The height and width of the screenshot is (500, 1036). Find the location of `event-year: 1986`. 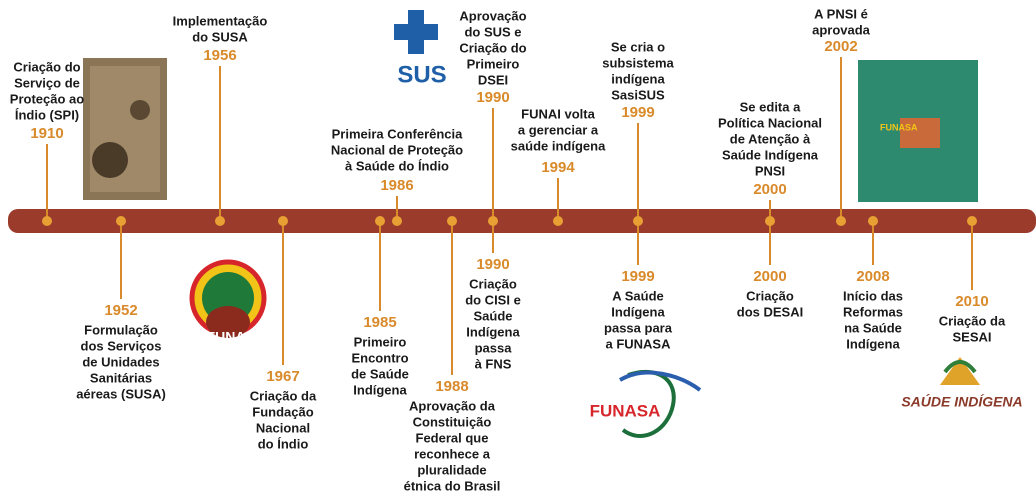

event-year: 1986 is located at coordinates (396, 185).